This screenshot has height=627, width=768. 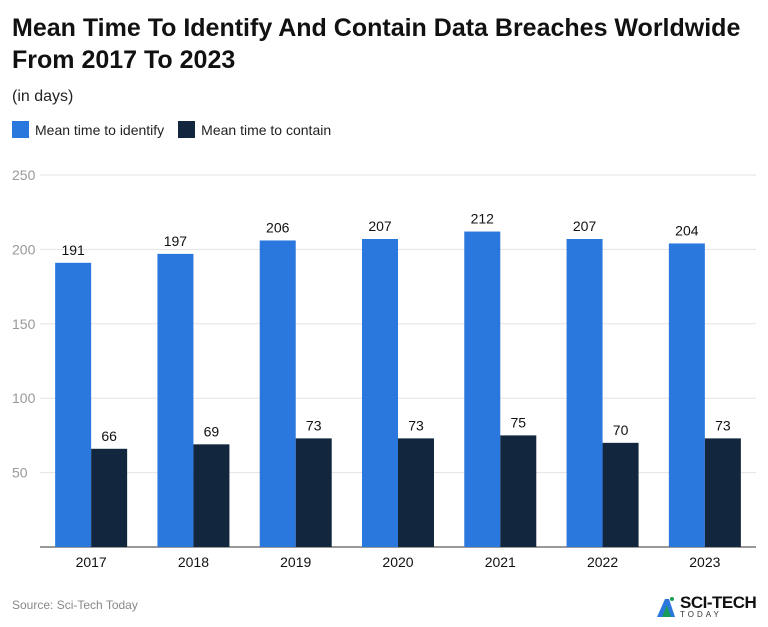 I want to click on x-tick-label: 2020, so click(x=397, y=562).